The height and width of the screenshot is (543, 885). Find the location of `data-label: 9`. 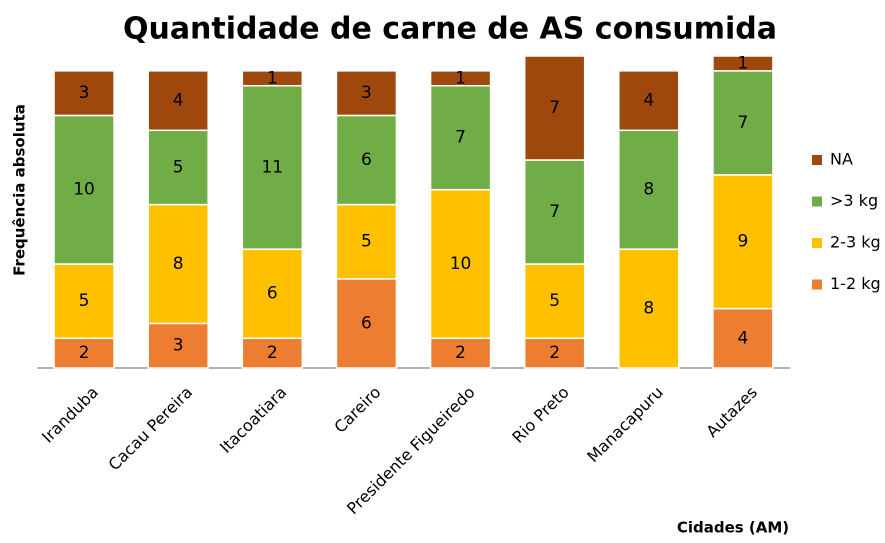

data-label: 9 is located at coordinates (743, 242).